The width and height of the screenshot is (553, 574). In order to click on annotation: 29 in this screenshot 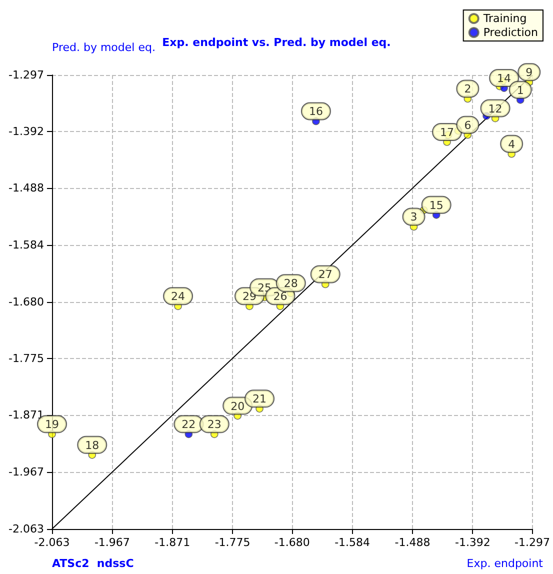, I will do `click(249, 297)`.